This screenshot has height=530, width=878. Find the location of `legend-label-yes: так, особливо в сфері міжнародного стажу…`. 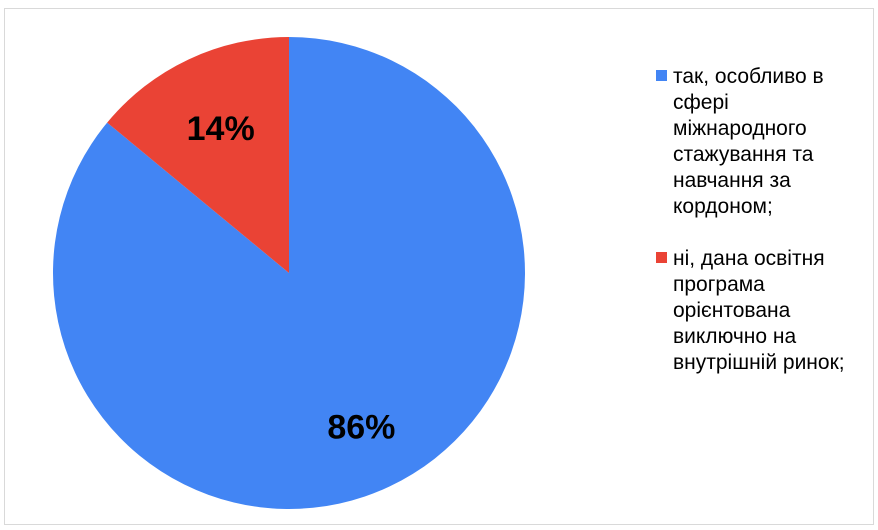

legend-label-yes: так, особливо в сфері міжнародного стажу… is located at coordinates (748, 141).